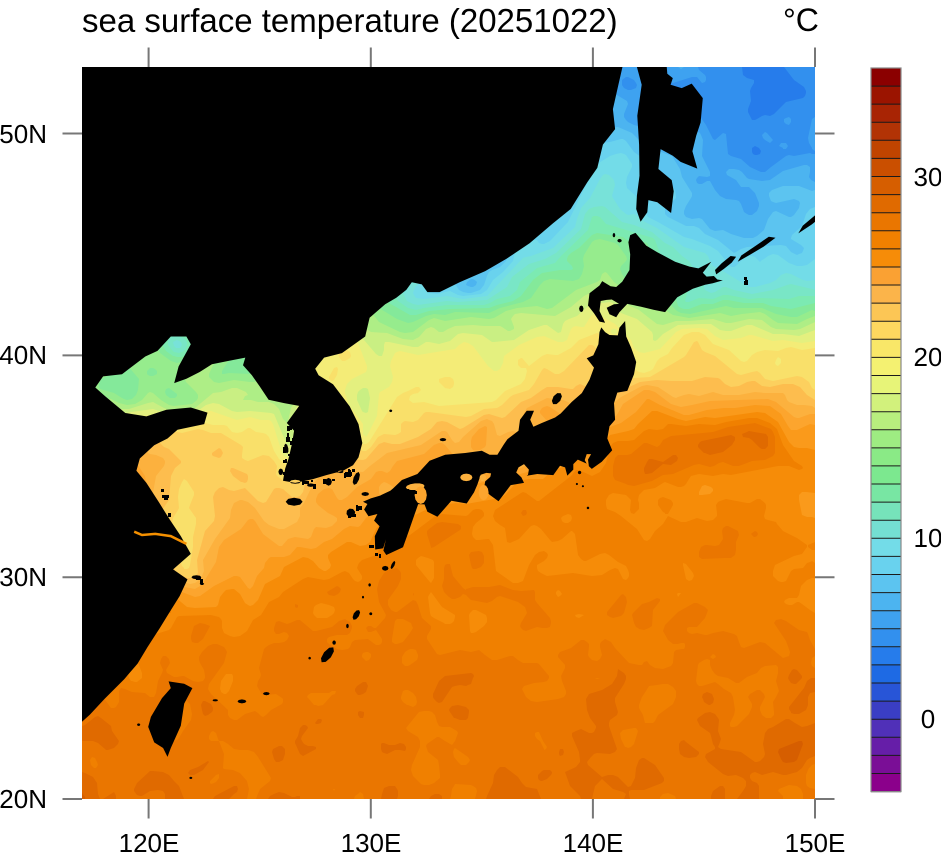  Describe the element at coordinates (23, 134) in the screenshot. I see `svg-text: 50N` at that location.